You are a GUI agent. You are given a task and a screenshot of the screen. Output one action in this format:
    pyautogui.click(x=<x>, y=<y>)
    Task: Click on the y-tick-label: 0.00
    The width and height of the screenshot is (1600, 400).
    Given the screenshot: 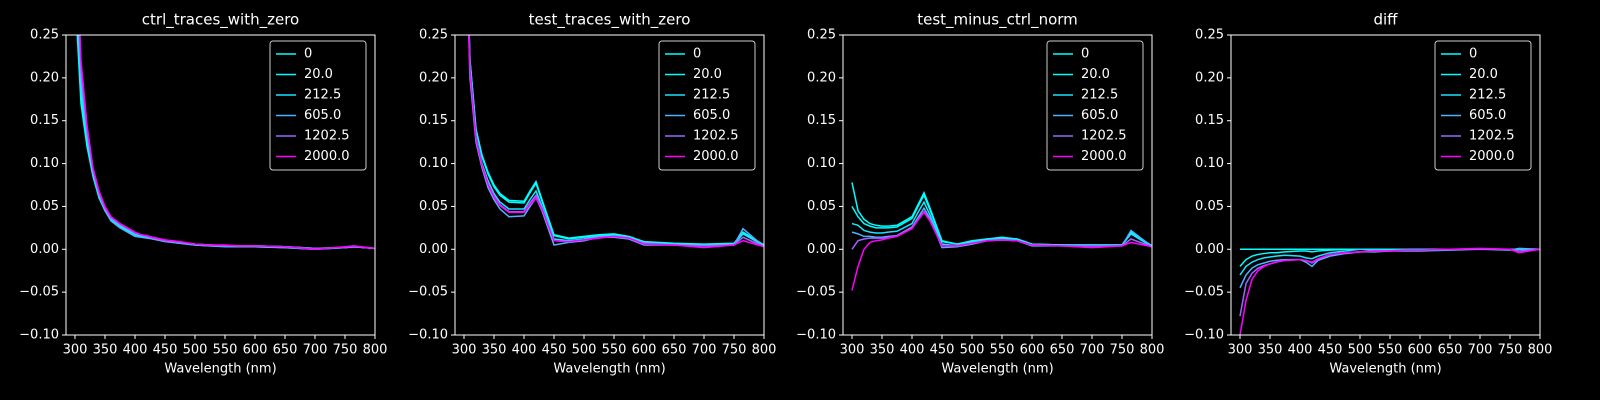 What is the action you would take?
    pyautogui.click(x=433, y=249)
    